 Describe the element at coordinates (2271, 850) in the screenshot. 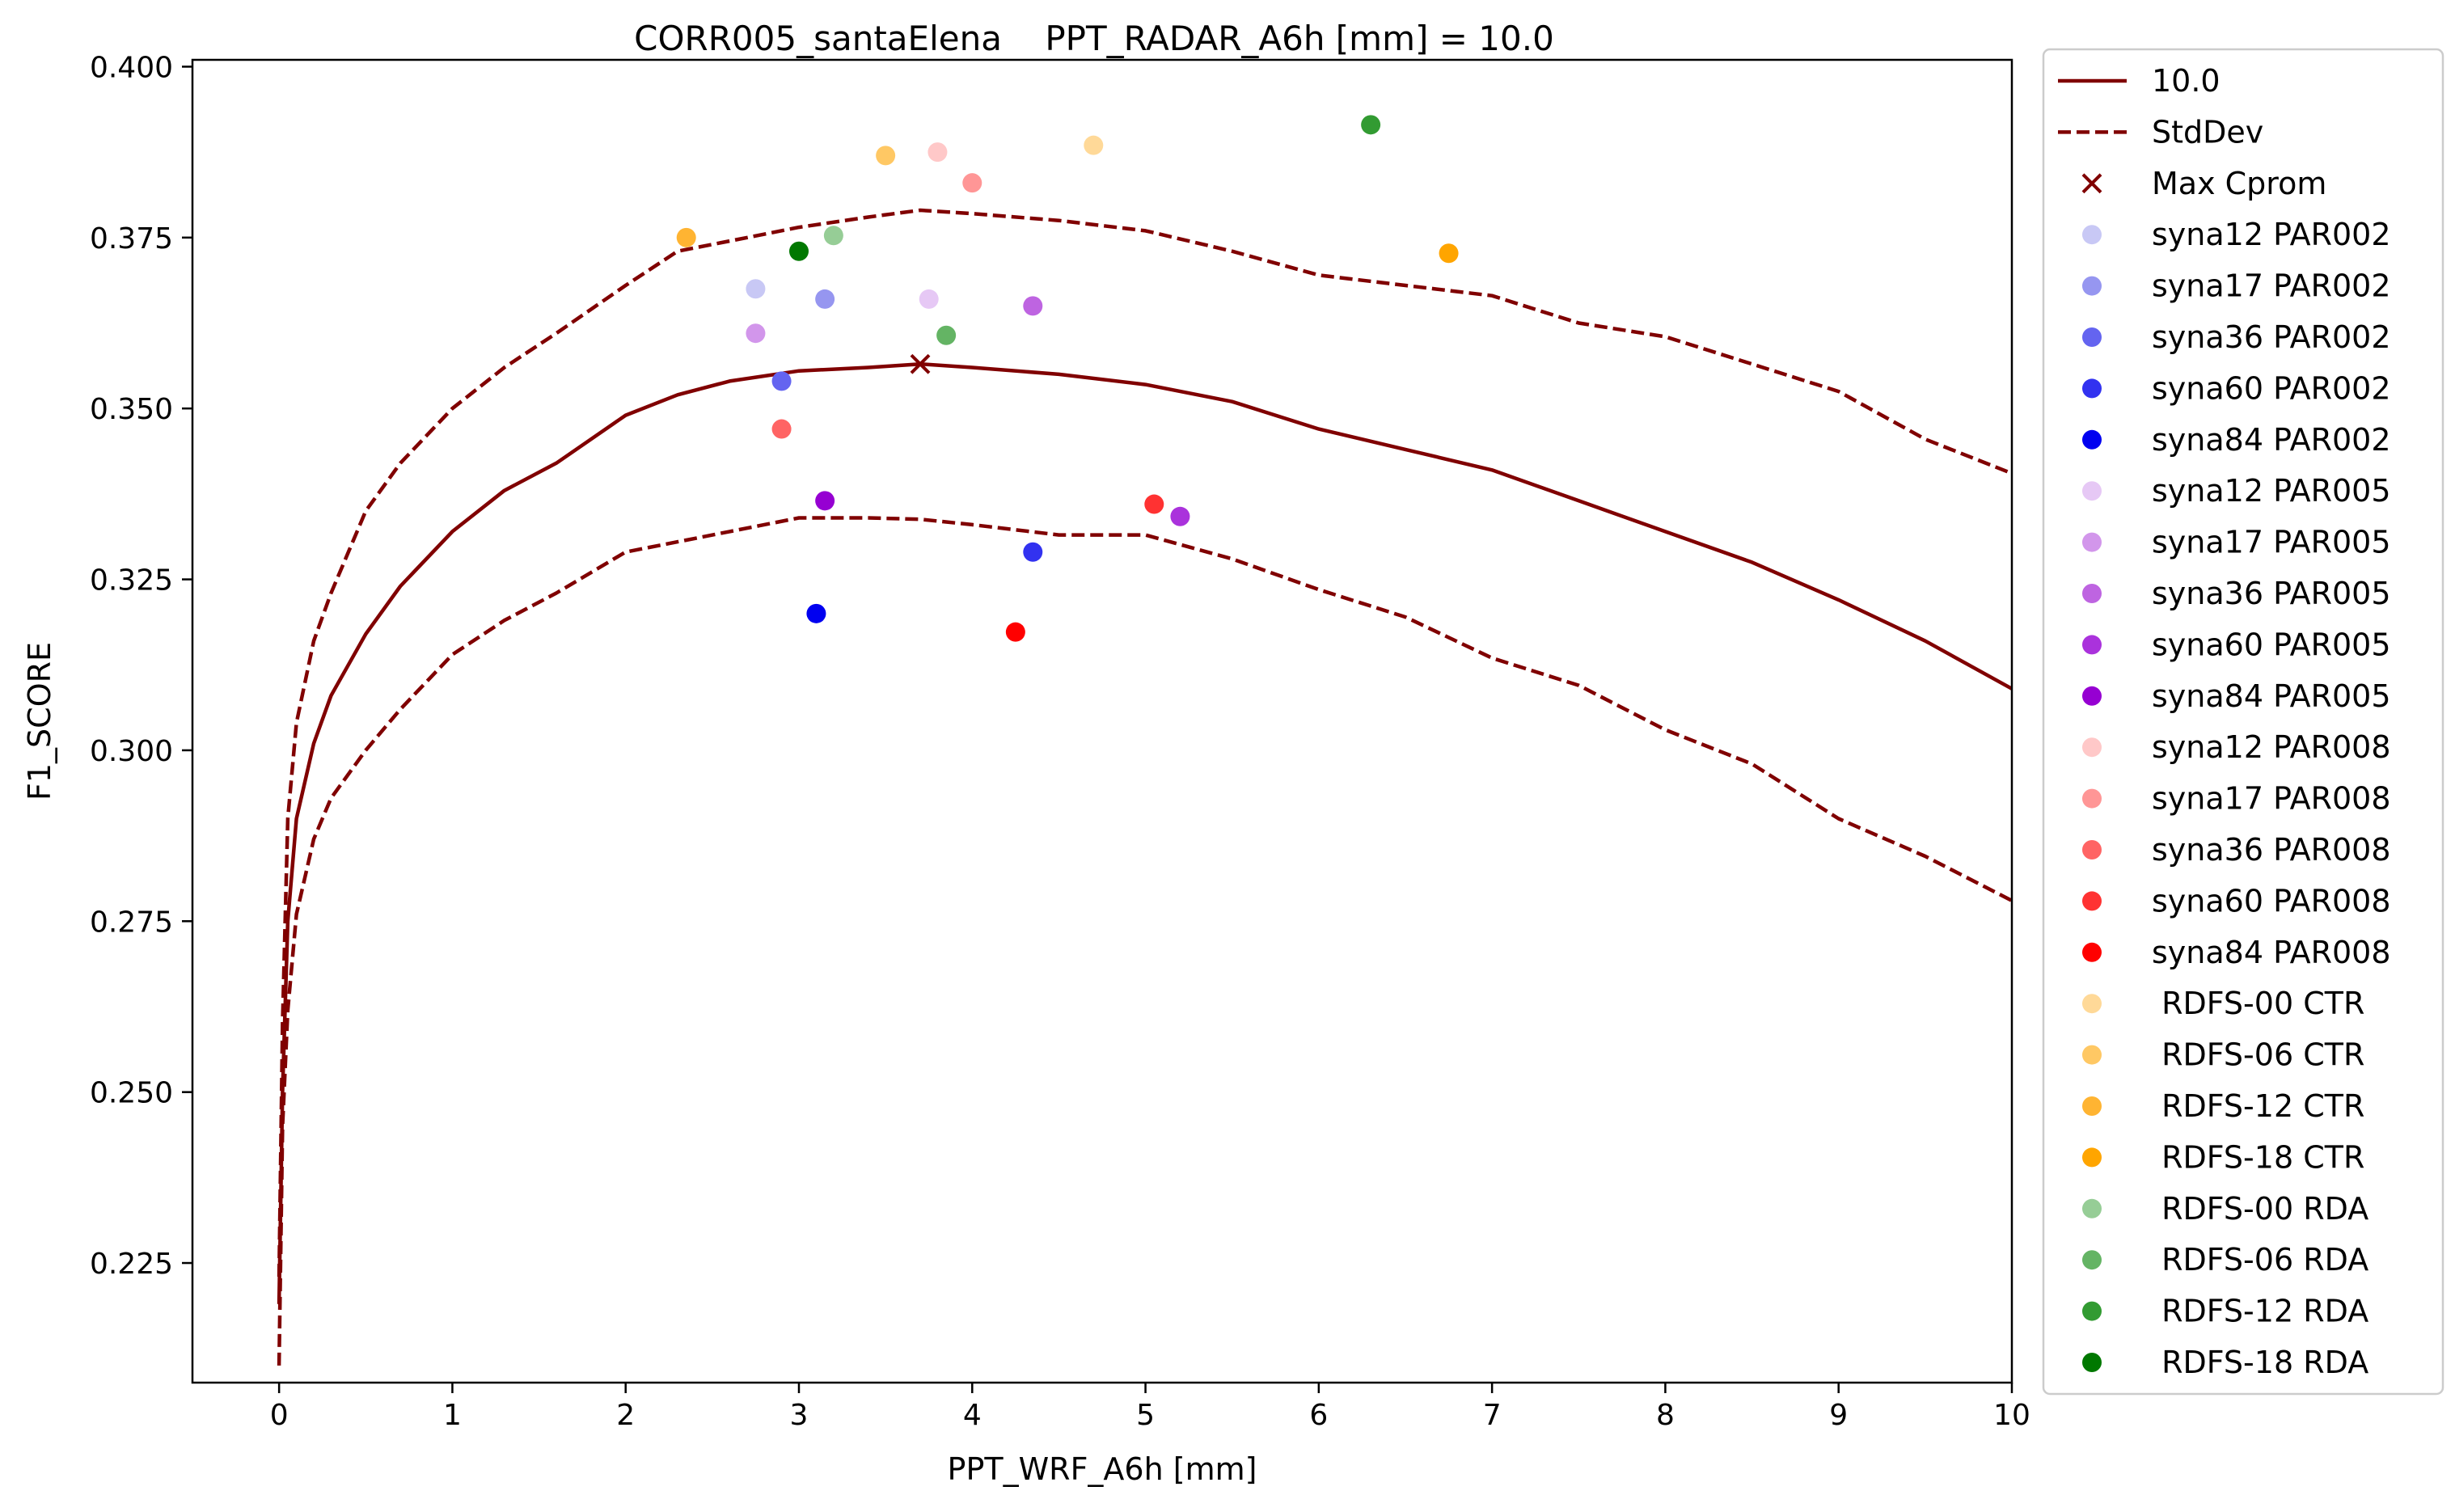

I see `legend-label: syna36 PAR008` at that location.